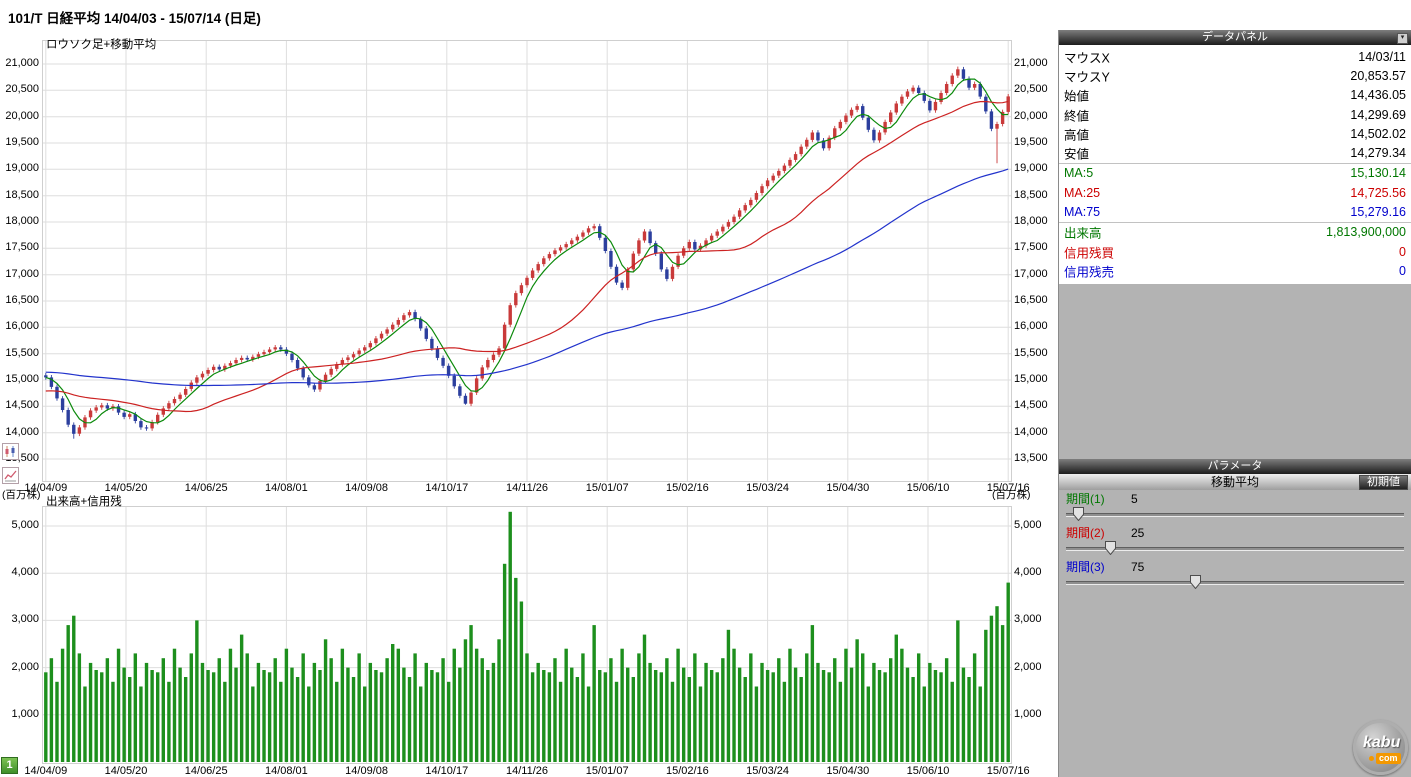  What do you see at coordinates (21, 495) in the screenshot?
I see `volume-unit-left: (百万株)` at bounding box center [21, 495].